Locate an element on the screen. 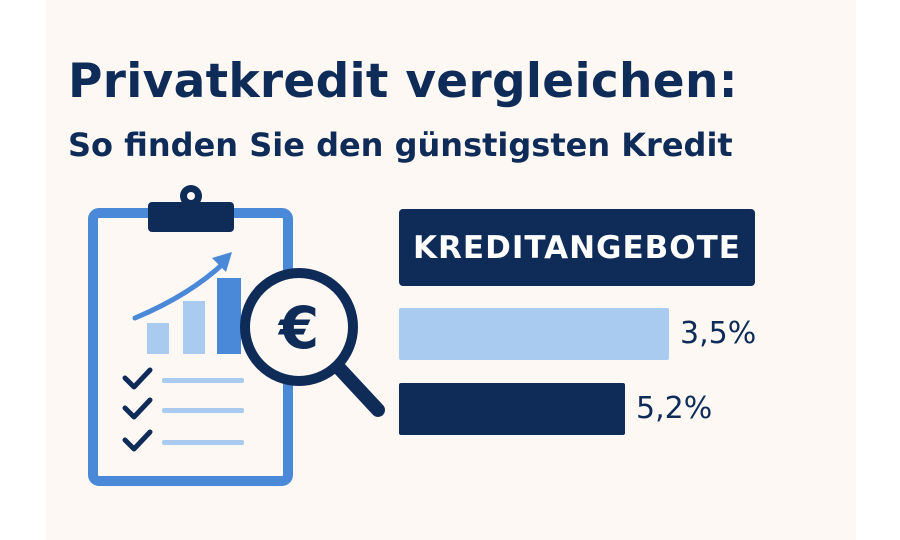 This screenshot has width=900, height=540. offer-bar-high-rate is located at coordinates (512, 409).